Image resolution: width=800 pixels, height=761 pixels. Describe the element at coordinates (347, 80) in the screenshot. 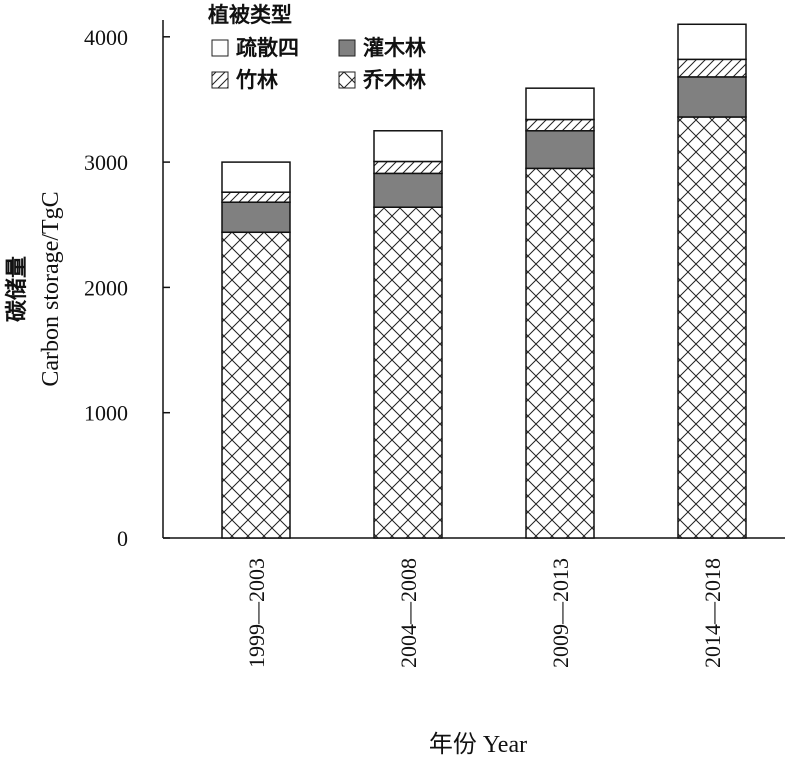

I see `legend-swatch-tree` at that location.